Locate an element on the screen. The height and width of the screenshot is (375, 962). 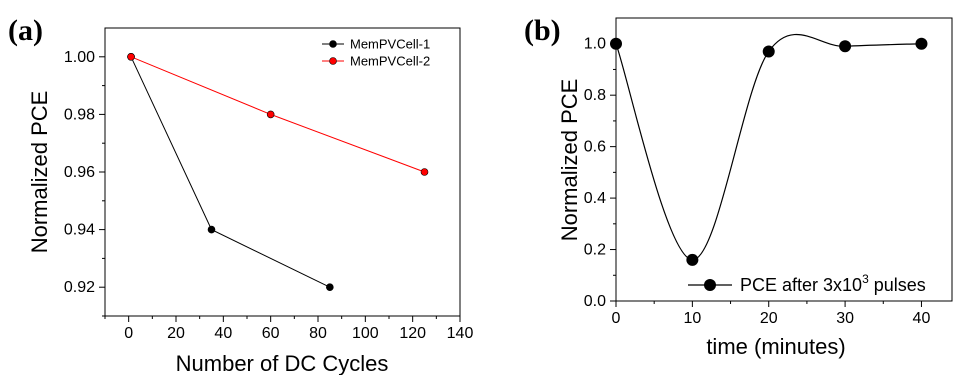
legend-label-b-superscript: 3 is located at coordinates (865, 279).